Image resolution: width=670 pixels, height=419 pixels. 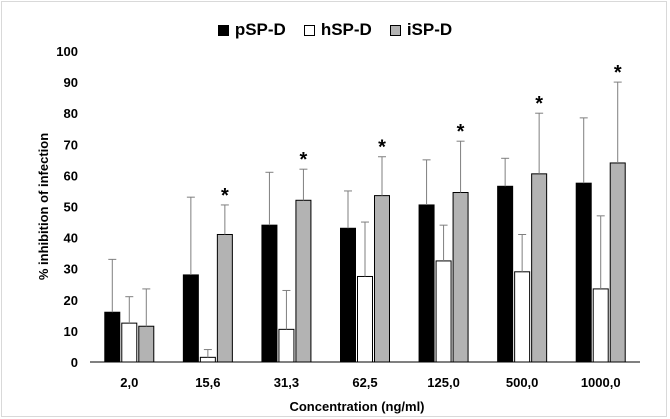 What do you see at coordinates (364, 382) in the screenshot?
I see `x-tick-label: 62,5` at bounding box center [364, 382].